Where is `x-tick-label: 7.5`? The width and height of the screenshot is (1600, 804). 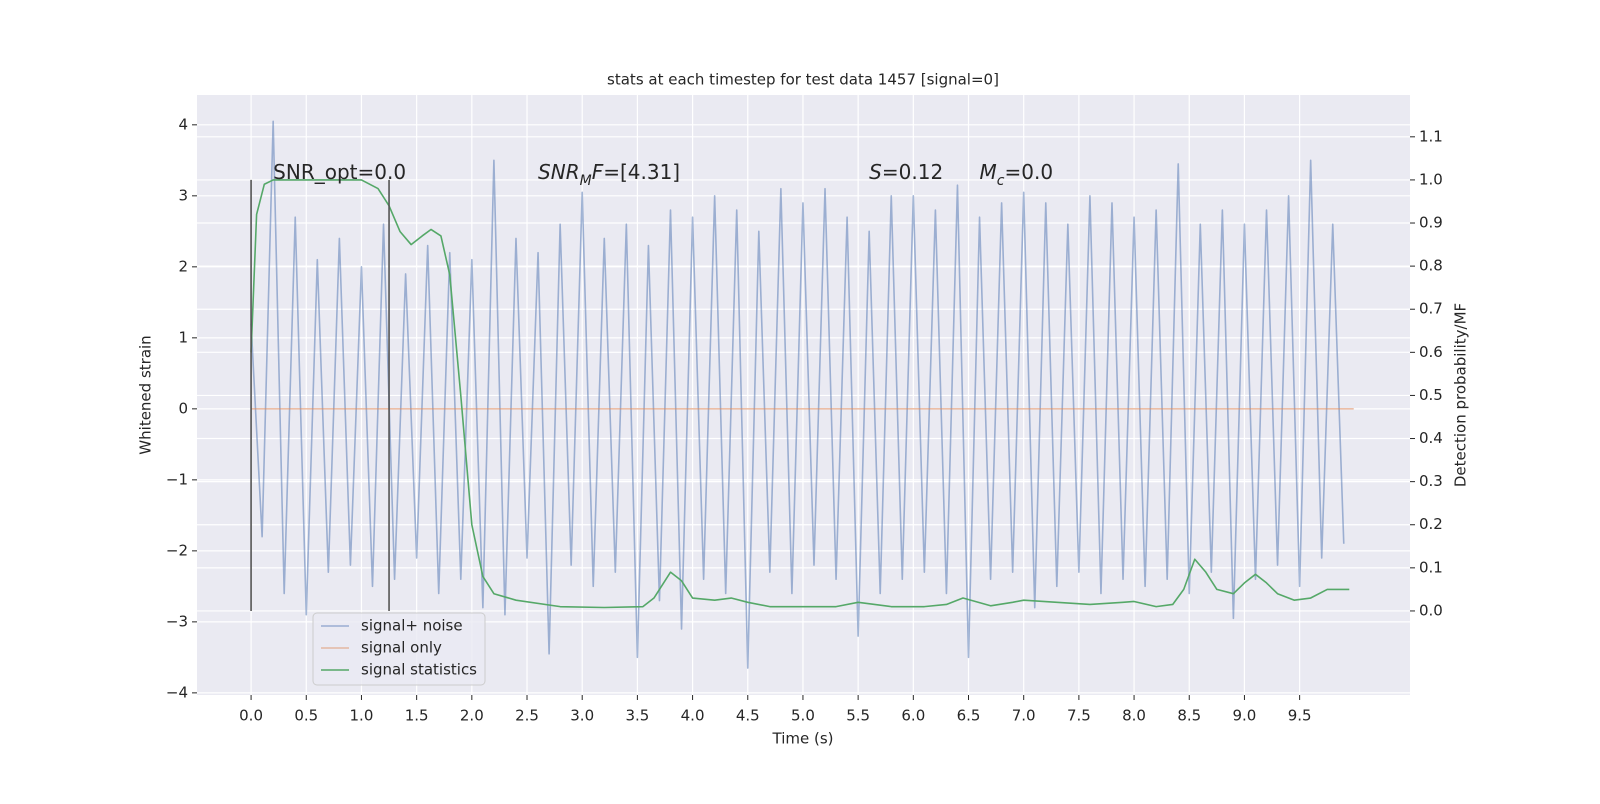
x-tick-label: 7.5 is located at coordinates (1079, 716).